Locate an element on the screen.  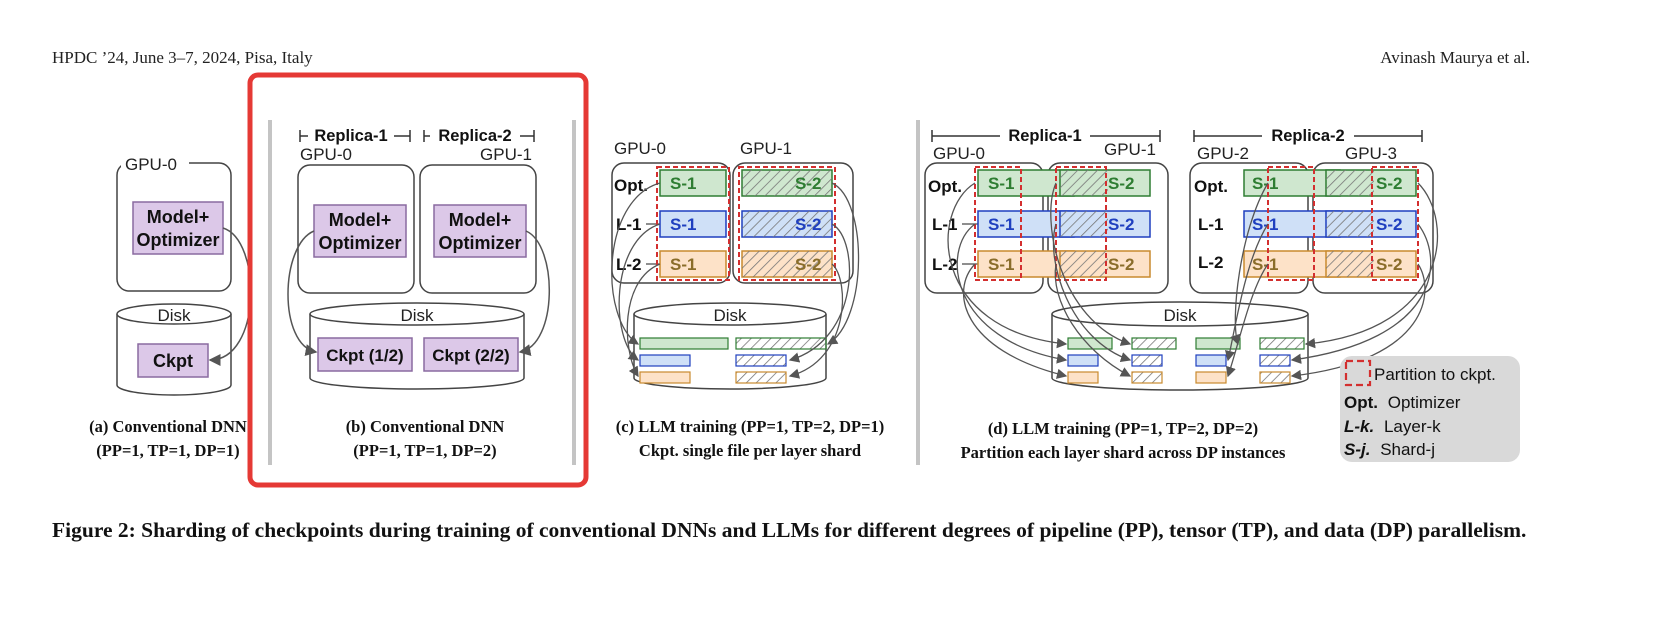
label-mask is located at coordinates (155, 164).